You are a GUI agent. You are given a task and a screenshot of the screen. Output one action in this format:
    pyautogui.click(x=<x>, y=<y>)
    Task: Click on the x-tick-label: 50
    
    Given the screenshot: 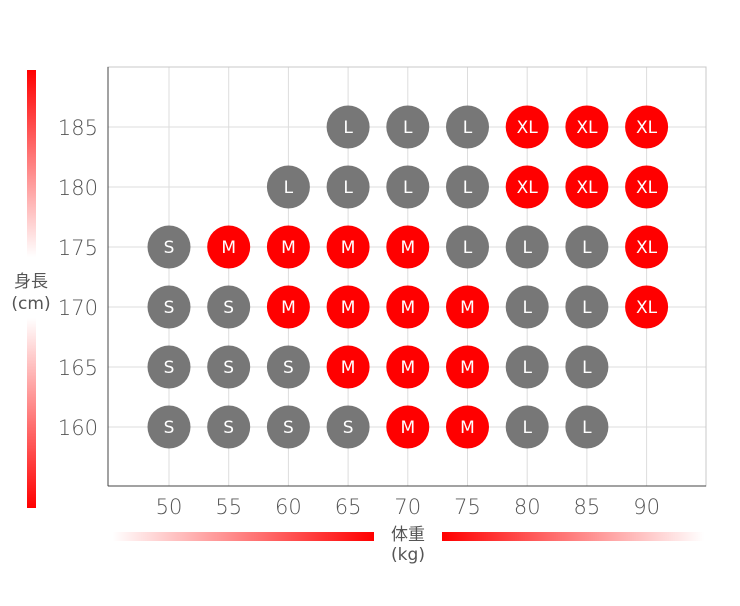 What is the action you would take?
    pyautogui.click(x=169, y=507)
    